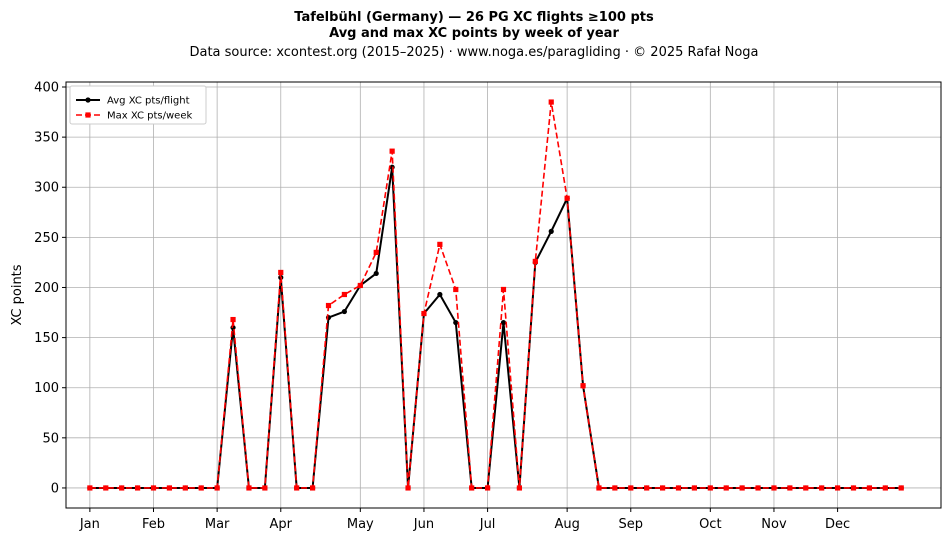 This screenshot has height=539, width=950. What do you see at coordinates (148, 101) in the screenshot?
I see `legend-label-avg: Avg XC pts/flight` at bounding box center [148, 101].